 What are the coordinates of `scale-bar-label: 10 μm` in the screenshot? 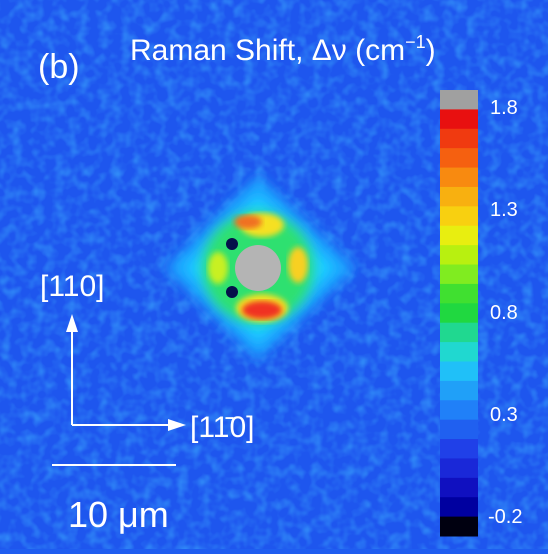 It's located at (118, 514).